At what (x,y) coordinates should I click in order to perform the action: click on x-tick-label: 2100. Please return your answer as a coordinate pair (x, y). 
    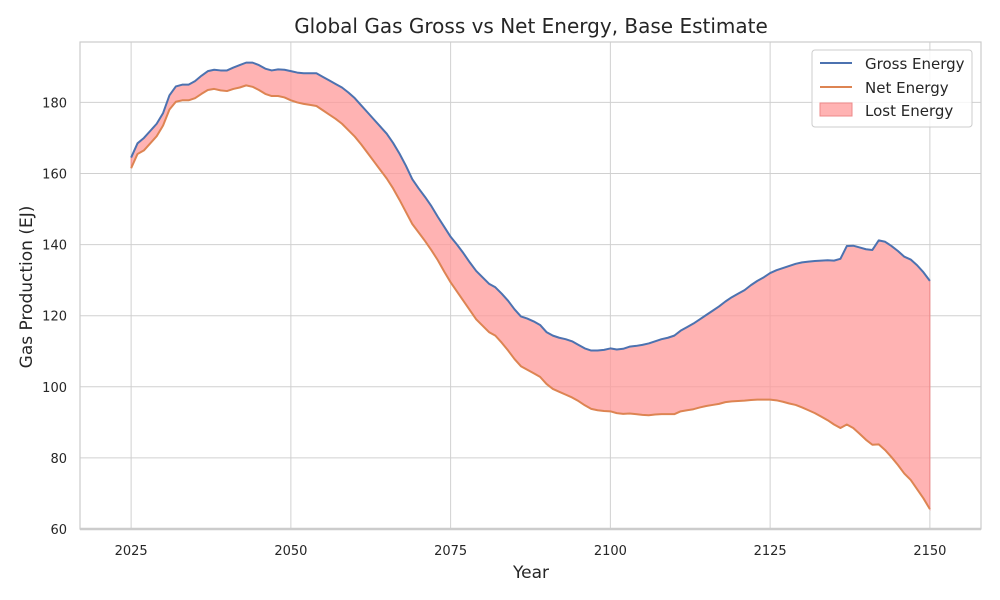
    Looking at the image, I should click on (610, 551).